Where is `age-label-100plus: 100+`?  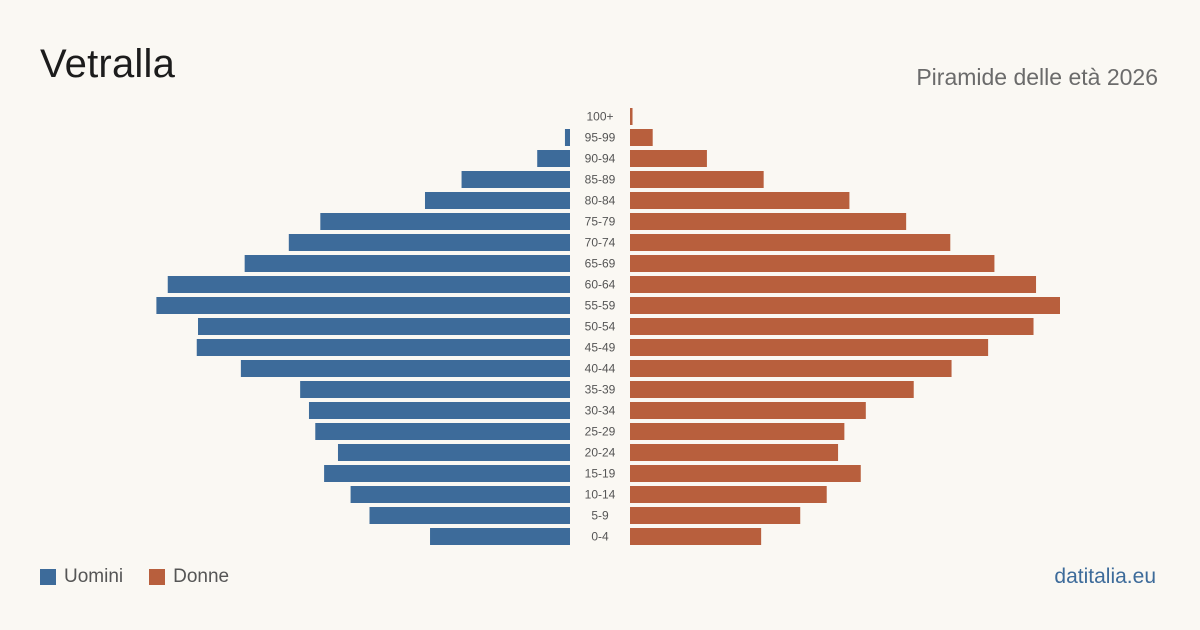 age-label-100plus: 100+ is located at coordinates (599, 117).